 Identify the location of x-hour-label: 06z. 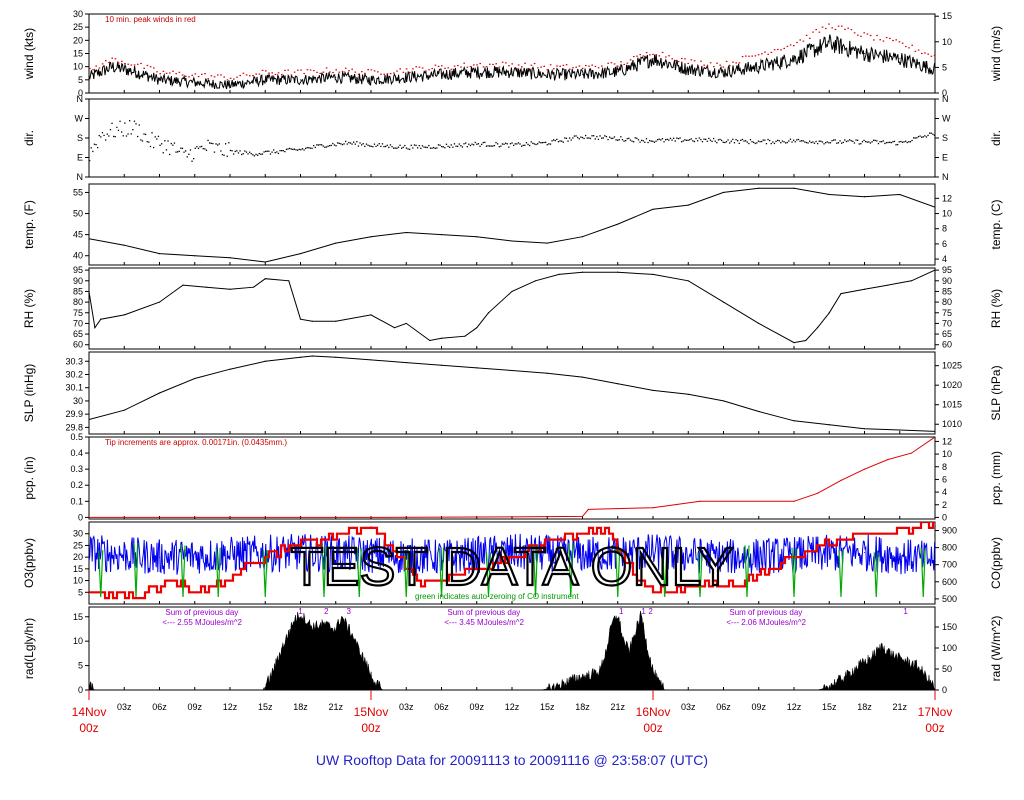
(723, 707).